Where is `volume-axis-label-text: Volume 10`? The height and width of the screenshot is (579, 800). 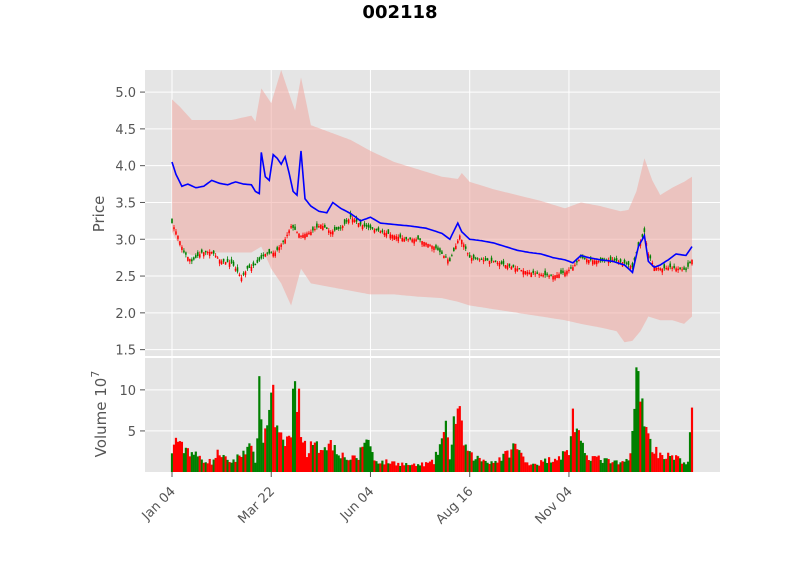
volume-axis-label-text: Volume 10 is located at coordinates (101, 418).